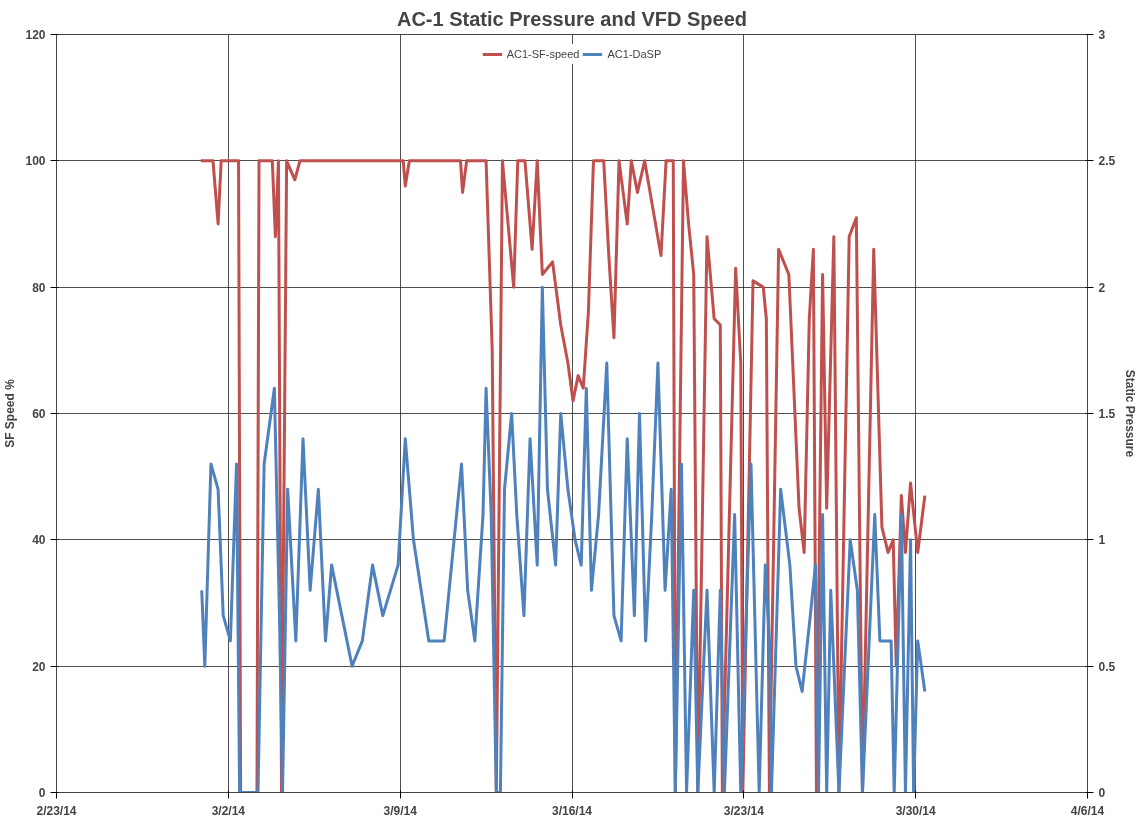 The image size is (1148, 829). What do you see at coordinates (39, 666) in the screenshot?
I see `y-tick-label: 20` at bounding box center [39, 666].